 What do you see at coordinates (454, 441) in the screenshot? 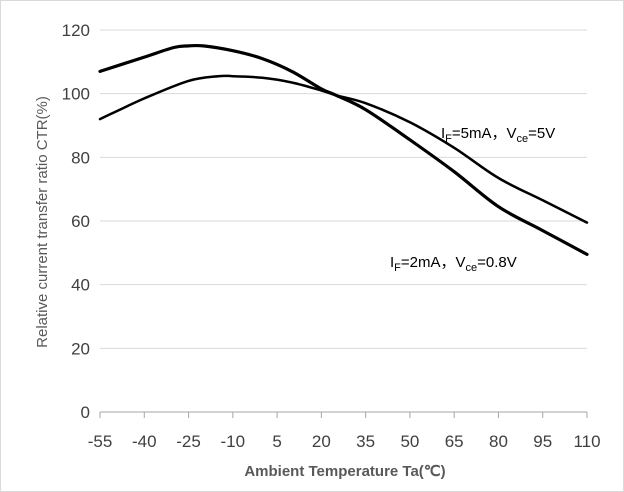
I see `x-tick-label: 65` at bounding box center [454, 441].